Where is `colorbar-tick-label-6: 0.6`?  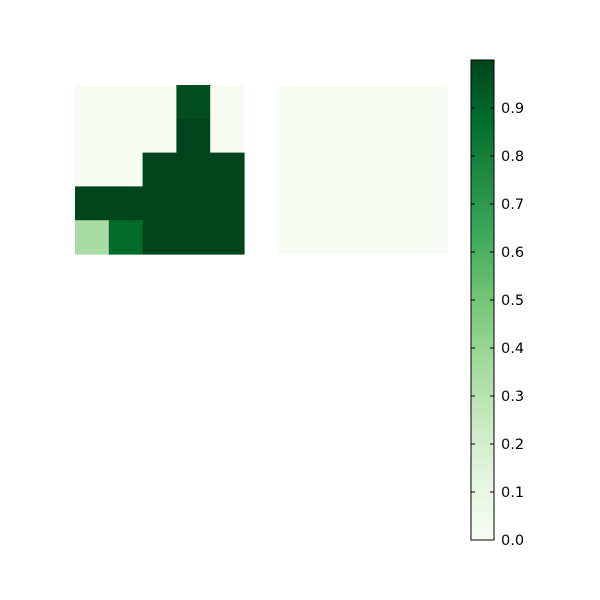 colorbar-tick-label-6: 0.6 is located at coordinates (512, 253).